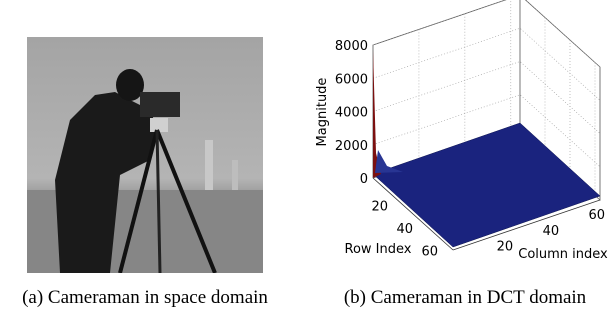 This screenshot has width=614, height=312. What do you see at coordinates (351, 46) in the screenshot?
I see `z-tick-label: 8000` at bounding box center [351, 46].